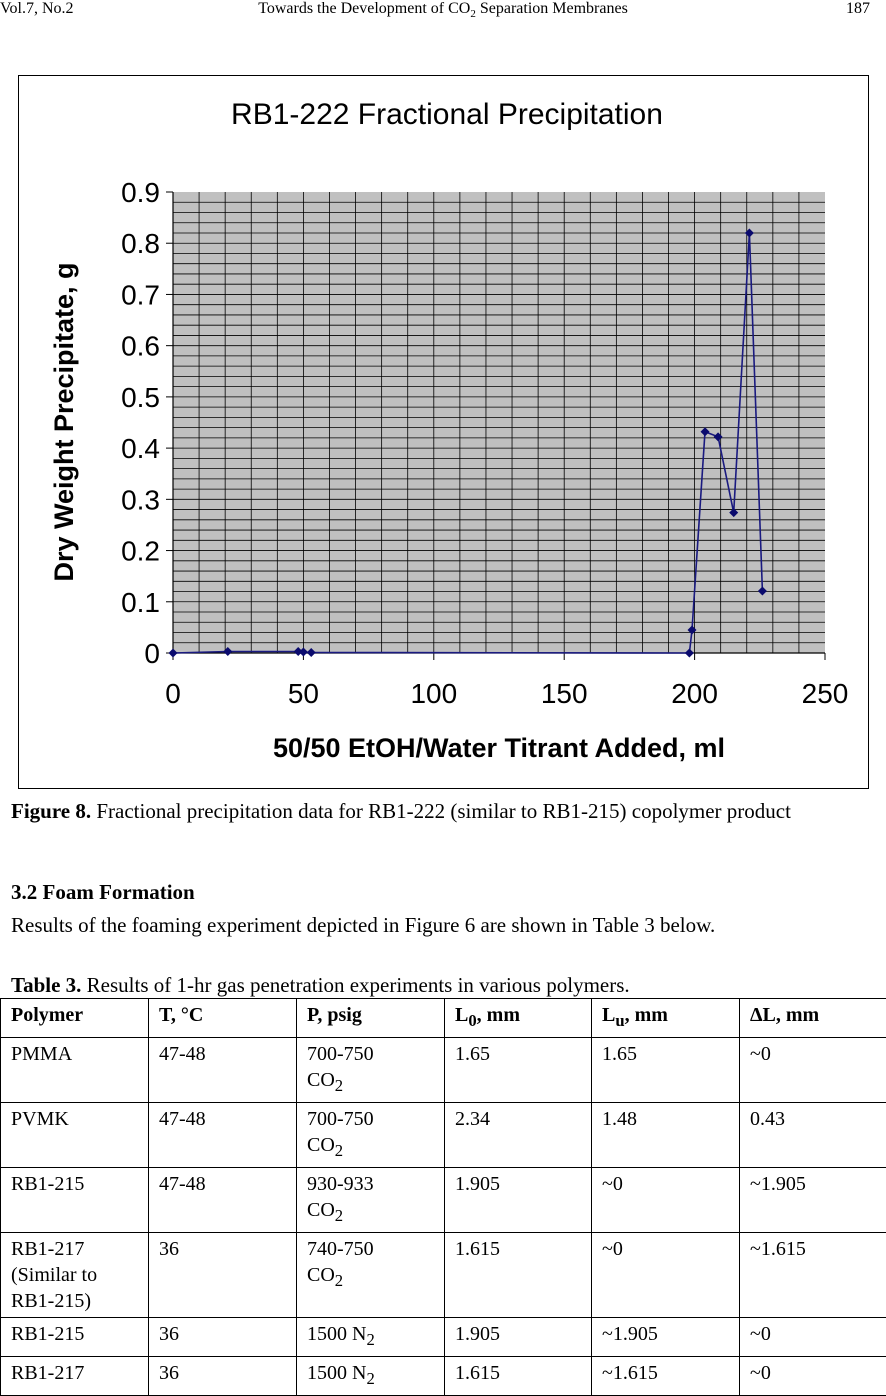 This screenshot has width=886, height=1396. Describe the element at coordinates (75, 1018) in the screenshot. I see `header-polymer: Polymer` at that location.